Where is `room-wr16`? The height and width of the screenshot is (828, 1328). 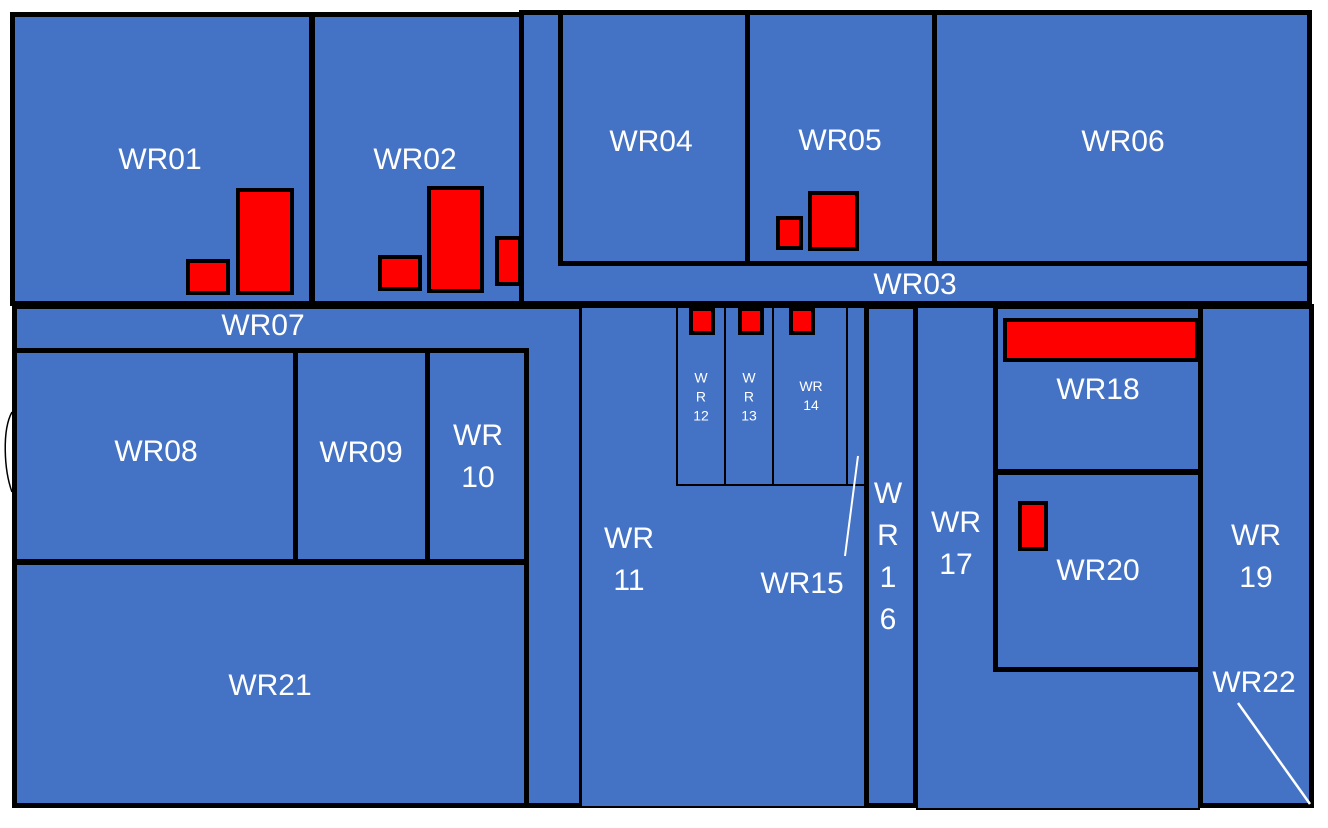
room-wr16 is located at coordinates (891, 556).